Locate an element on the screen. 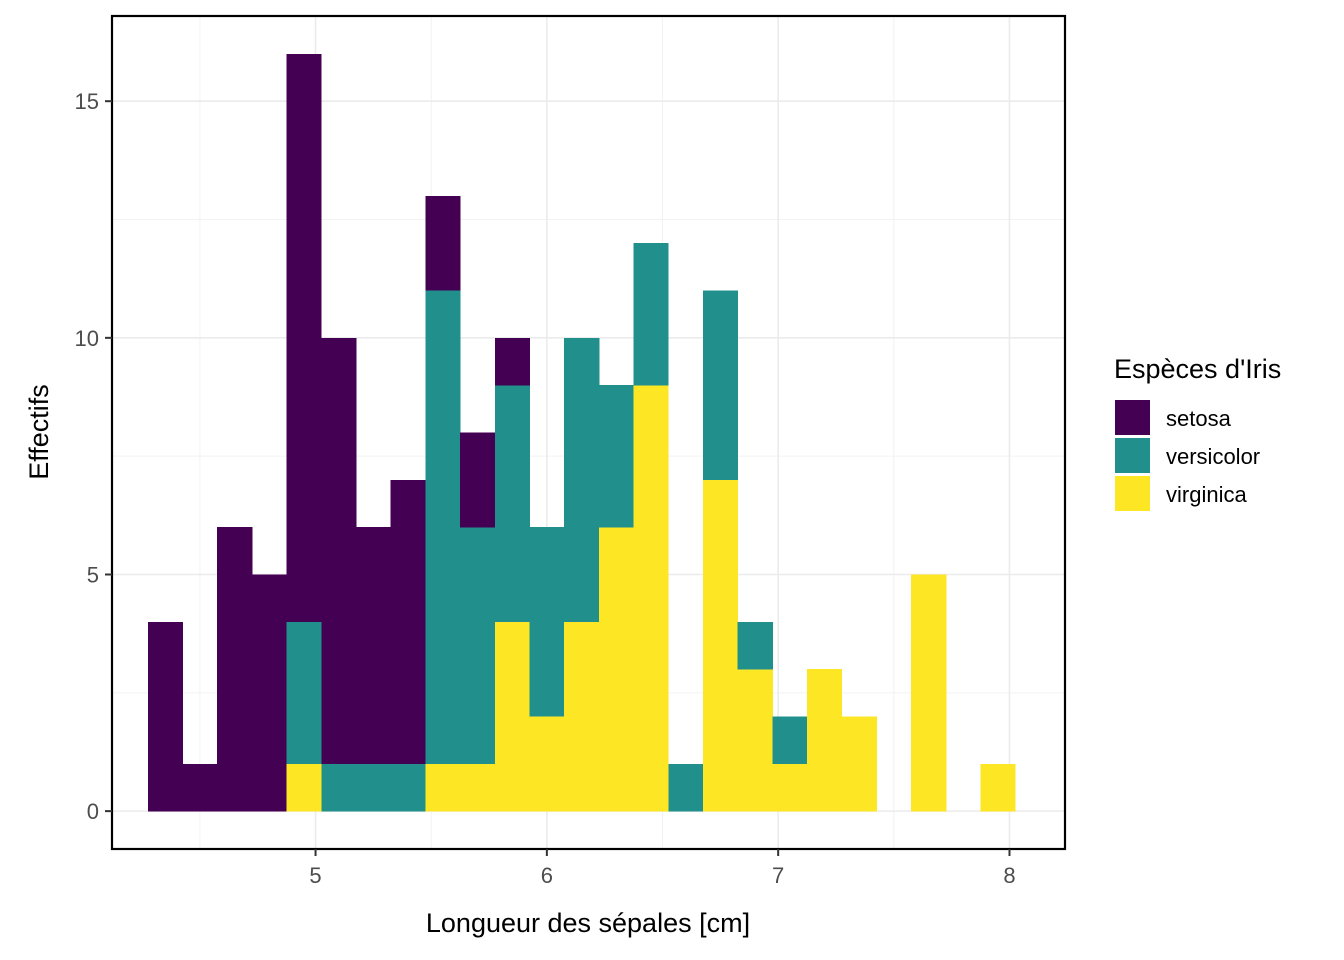 The image size is (1344, 960). legend-label-virginica: virginica is located at coordinates (1206, 494).